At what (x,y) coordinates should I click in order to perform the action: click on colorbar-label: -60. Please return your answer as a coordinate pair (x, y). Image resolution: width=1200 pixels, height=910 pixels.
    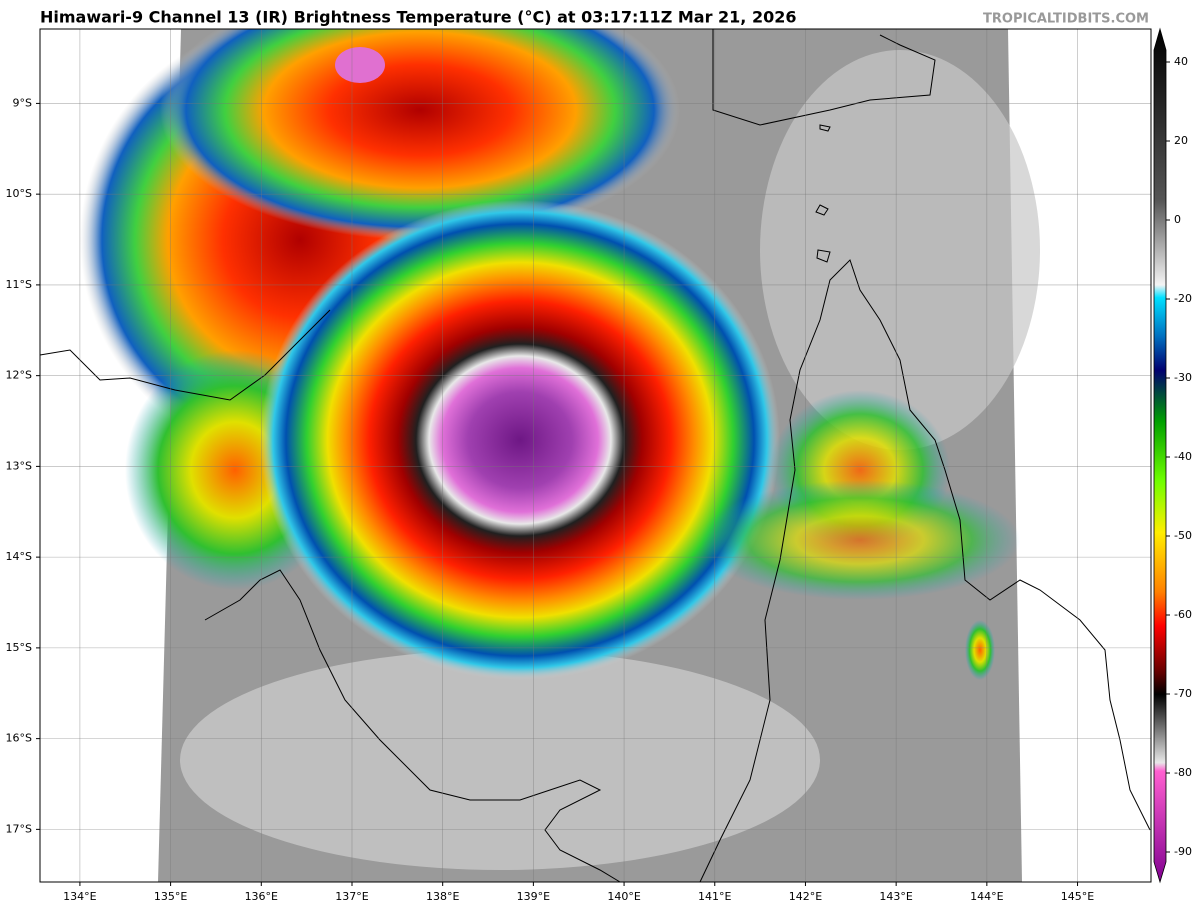
    Looking at the image, I should click on (1183, 614).